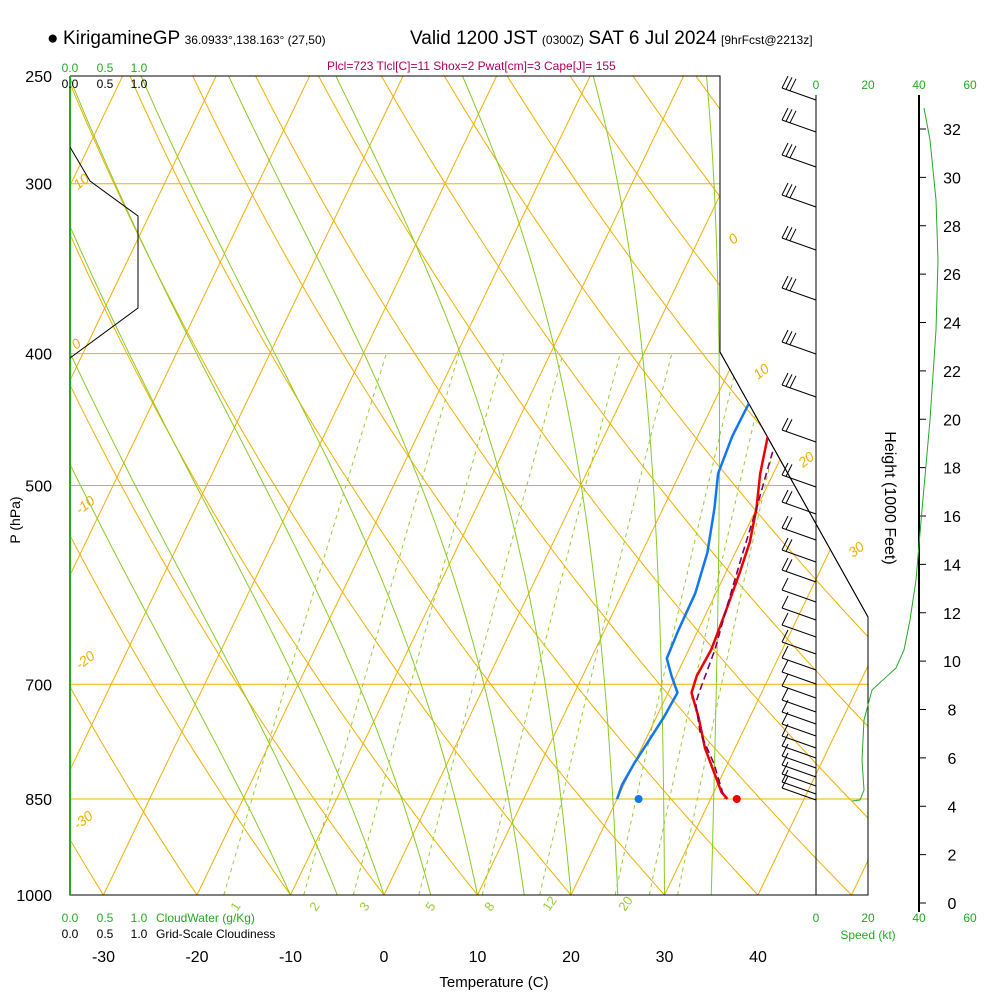 The height and width of the screenshot is (1000, 1000). I want to click on mixing-ratio-label: 3, so click(364, 906).